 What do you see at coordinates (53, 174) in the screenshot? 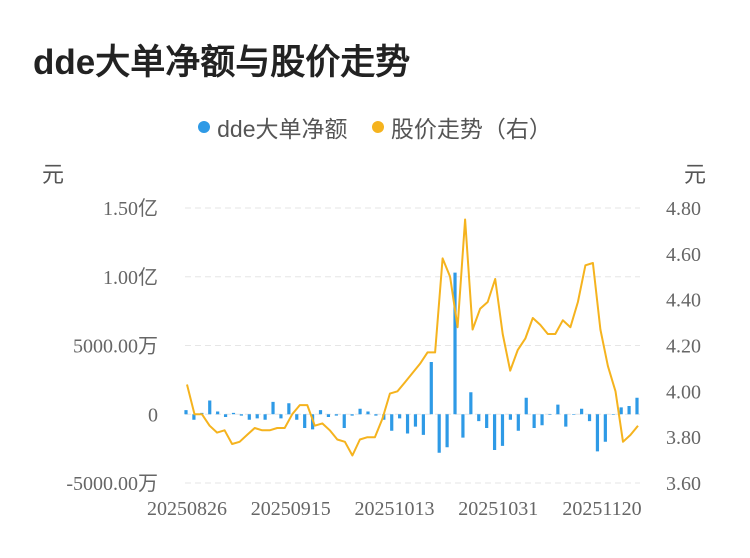
I see `left-axis-unit: 元` at bounding box center [53, 174].